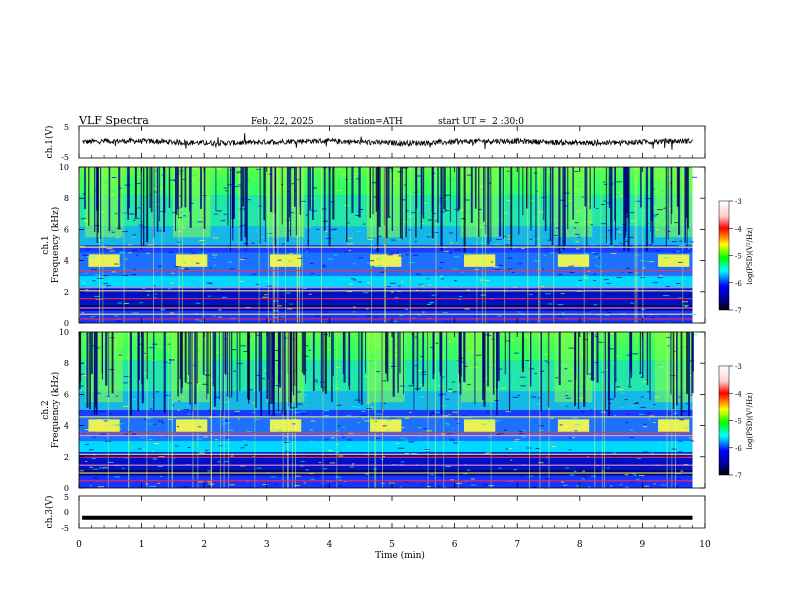 The image size is (792, 612). I want to click on ytick-label: 10, so click(64, 332).